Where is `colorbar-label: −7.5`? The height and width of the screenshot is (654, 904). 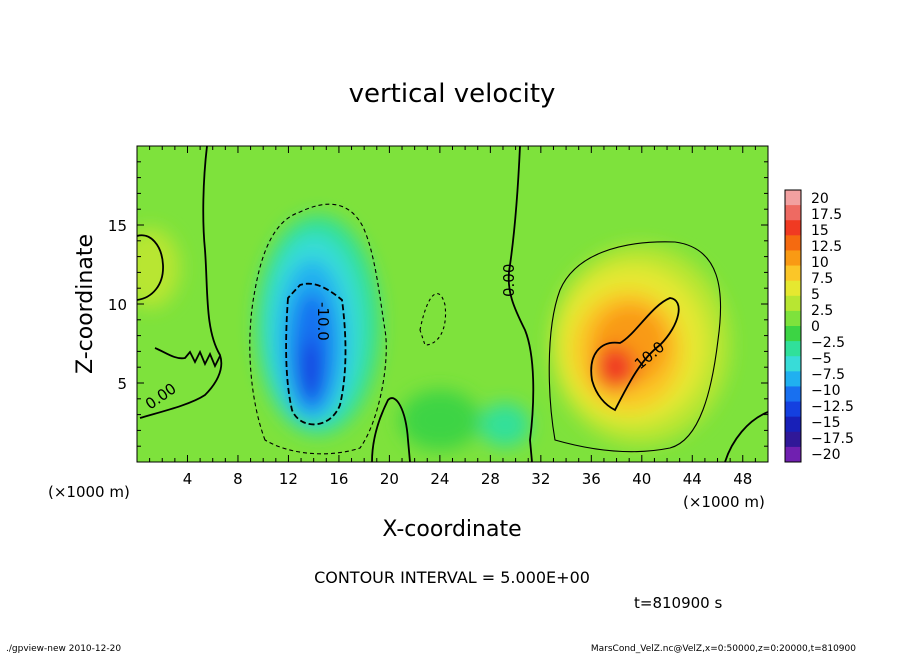 colorbar-label: −7.5 is located at coordinates (828, 375).